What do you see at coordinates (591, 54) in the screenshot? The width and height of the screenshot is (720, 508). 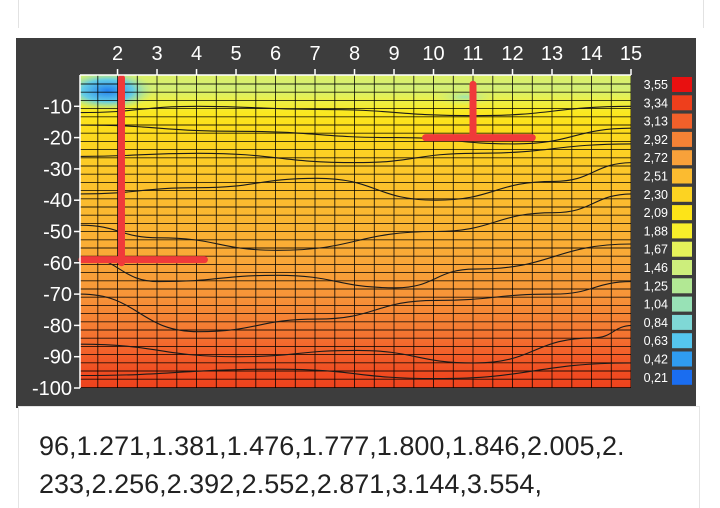 I see `x-tick-label: 14` at bounding box center [591, 54].